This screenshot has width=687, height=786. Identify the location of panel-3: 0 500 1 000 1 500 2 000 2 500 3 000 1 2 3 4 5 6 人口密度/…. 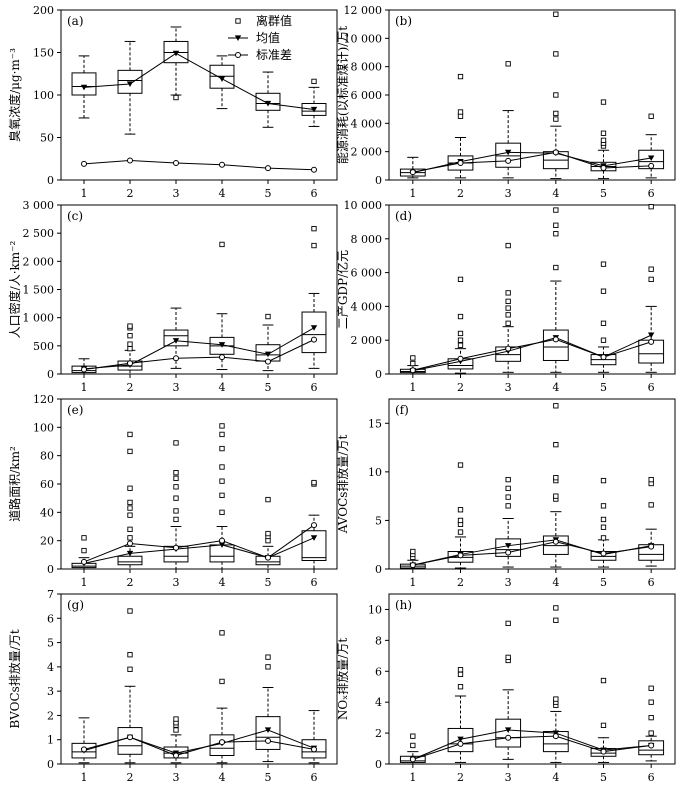
(172, 296).